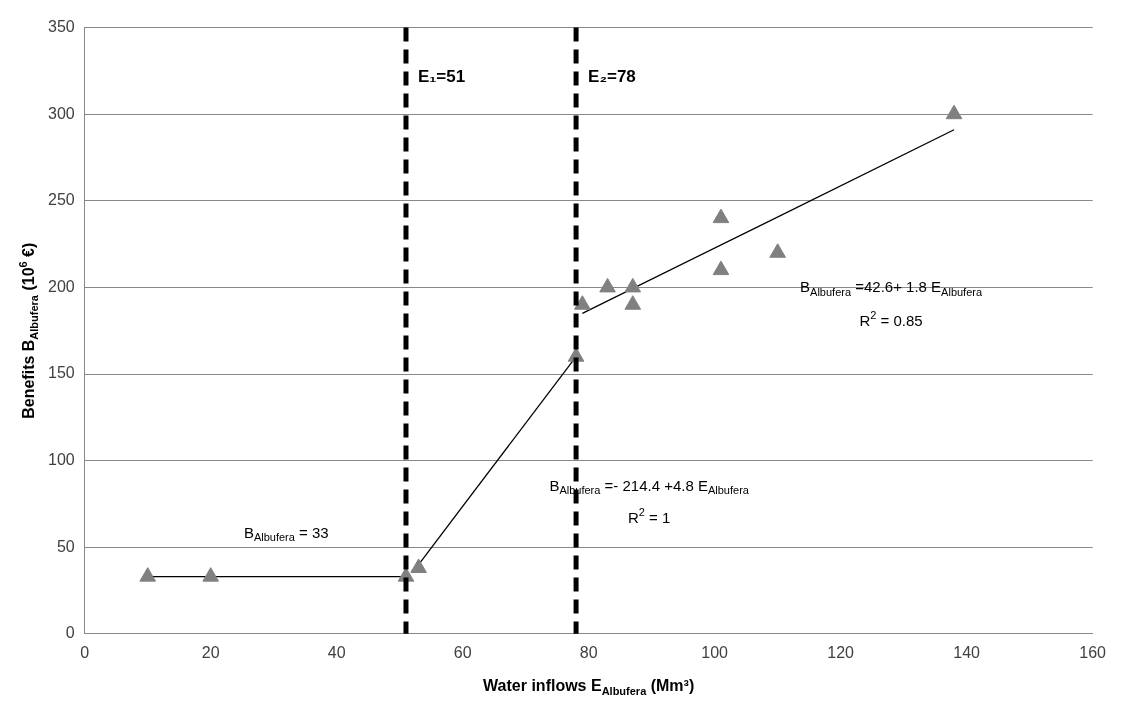 Image resolution: width=1126 pixels, height=713 pixels. I want to click on x-tick-label: 60, so click(462, 652).